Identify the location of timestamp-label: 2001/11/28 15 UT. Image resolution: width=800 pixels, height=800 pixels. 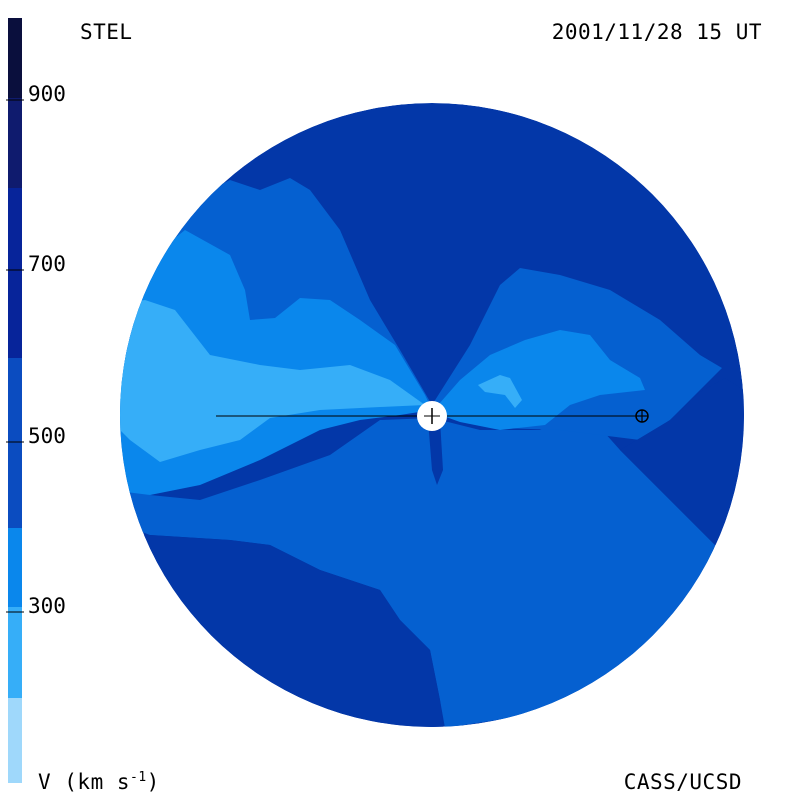
(656, 32).